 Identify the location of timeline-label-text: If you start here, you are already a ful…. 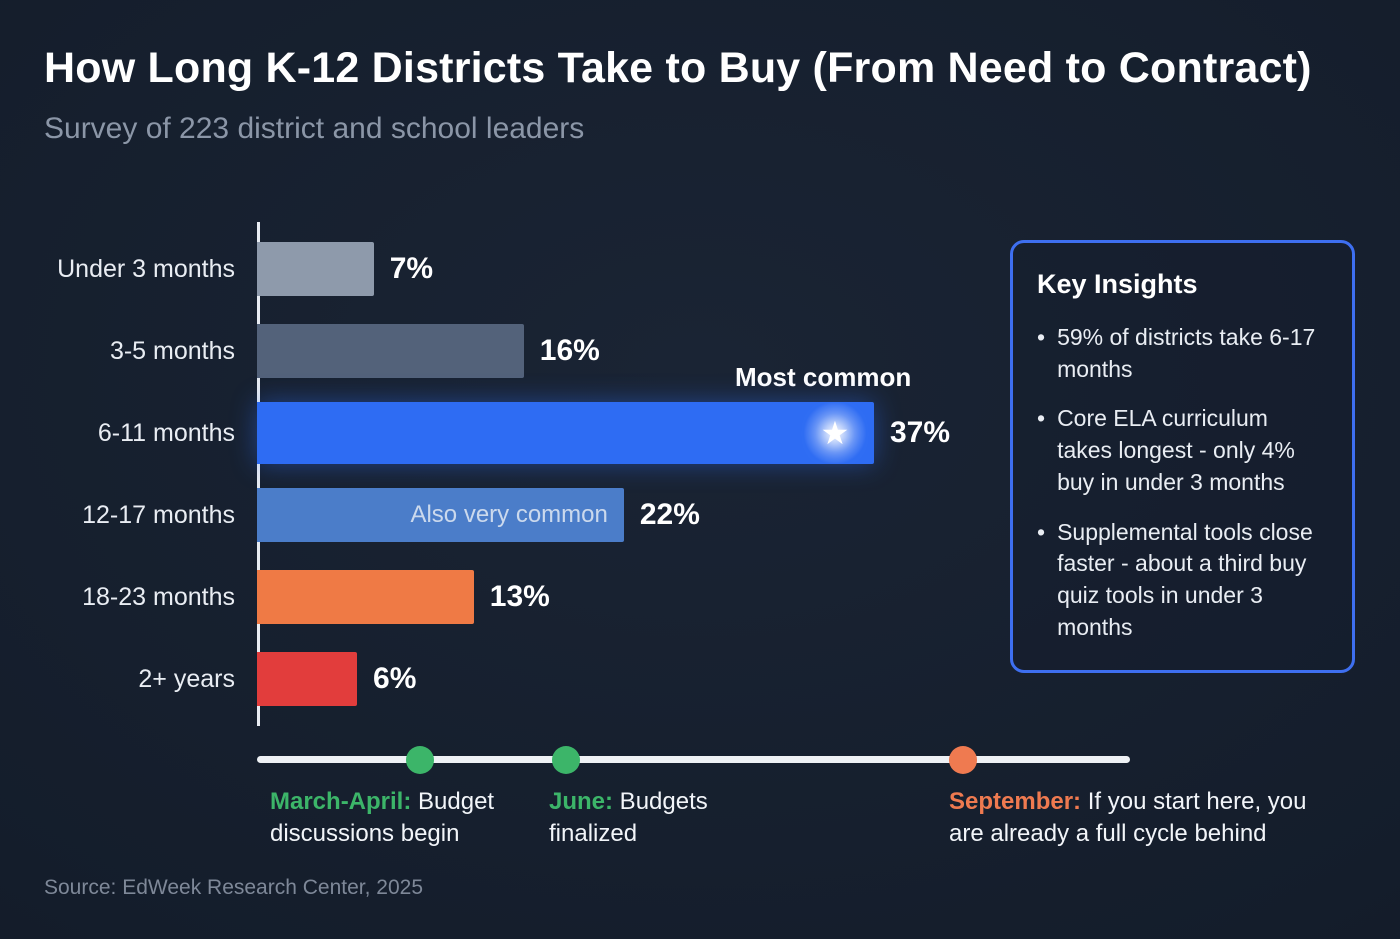
(1128, 817).